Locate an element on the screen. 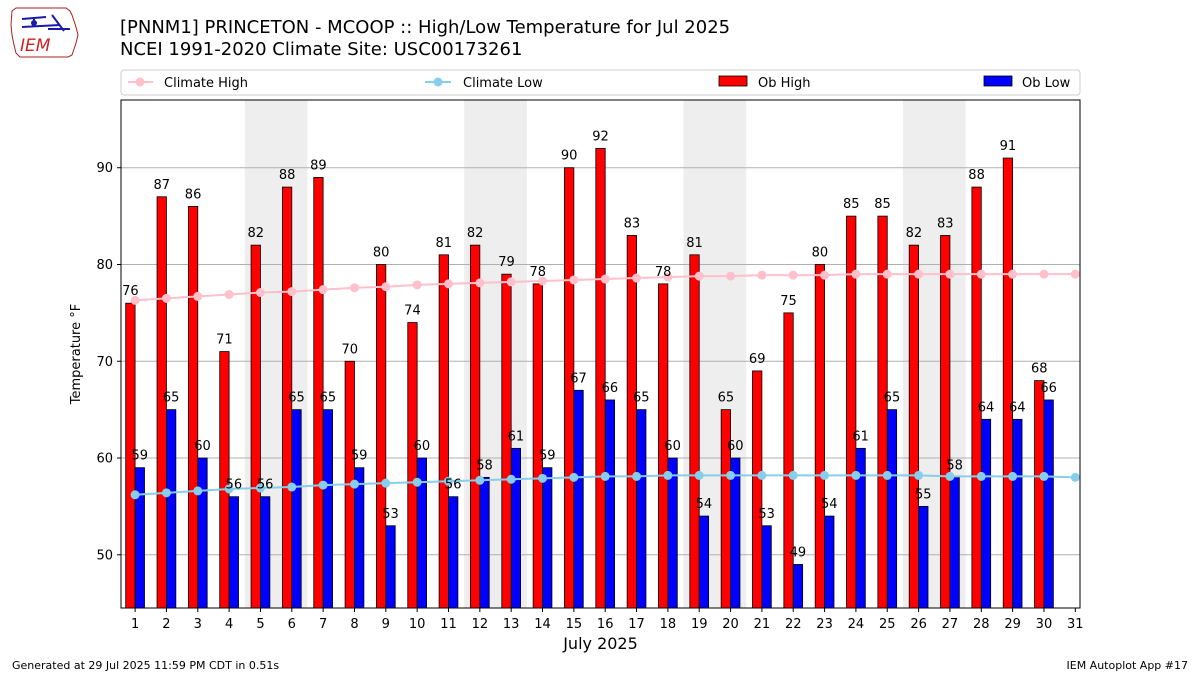 Image resolution: width=1200 pixels, height=675 pixels. ob-low-label: 59 is located at coordinates (140, 456).